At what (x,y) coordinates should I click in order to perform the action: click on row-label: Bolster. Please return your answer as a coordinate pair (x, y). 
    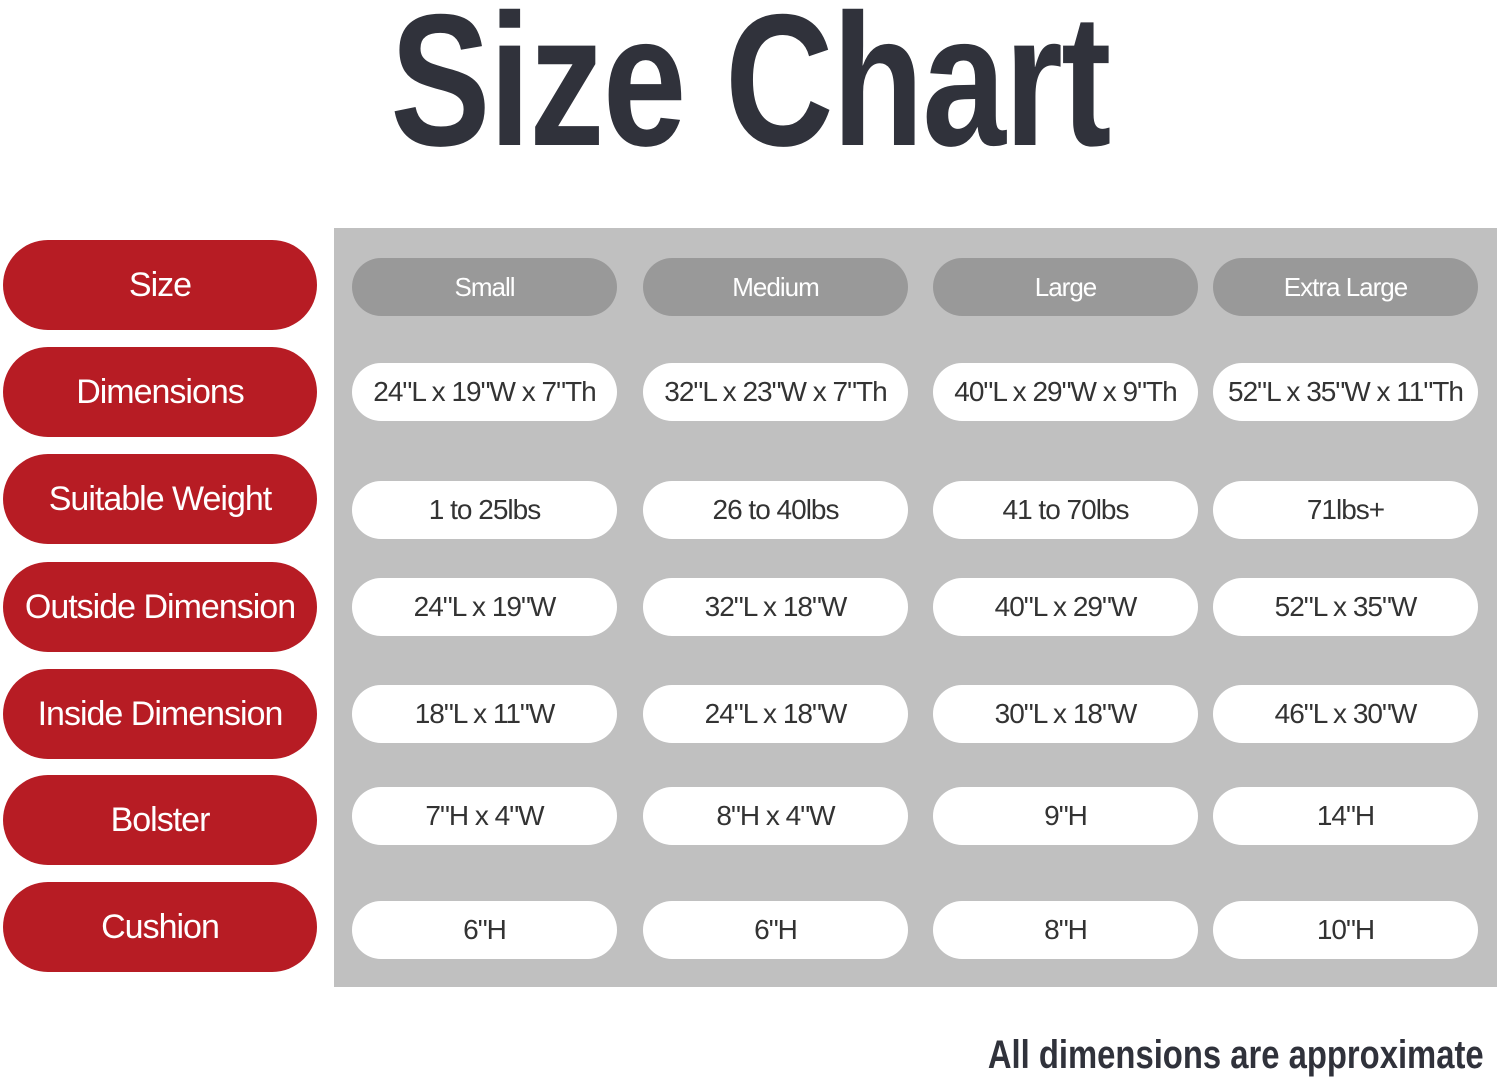
    Looking at the image, I should click on (160, 820).